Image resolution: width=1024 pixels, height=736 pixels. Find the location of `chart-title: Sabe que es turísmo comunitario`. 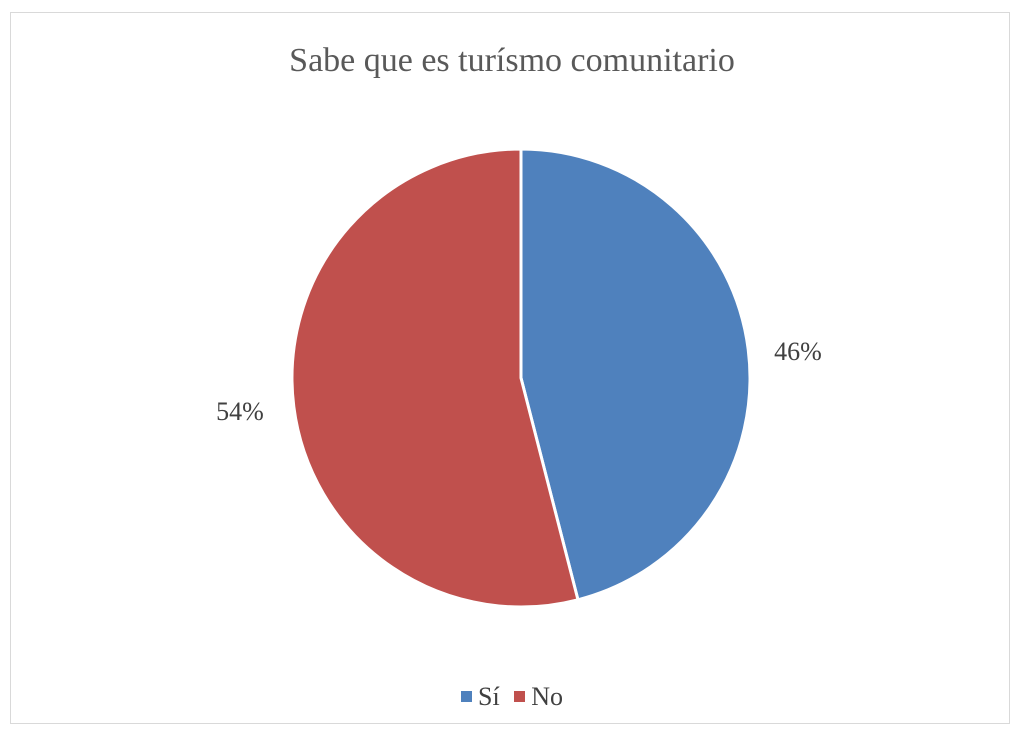

chart-title: Sabe que es turísmo comunitario is located at coordinates (512, 60).